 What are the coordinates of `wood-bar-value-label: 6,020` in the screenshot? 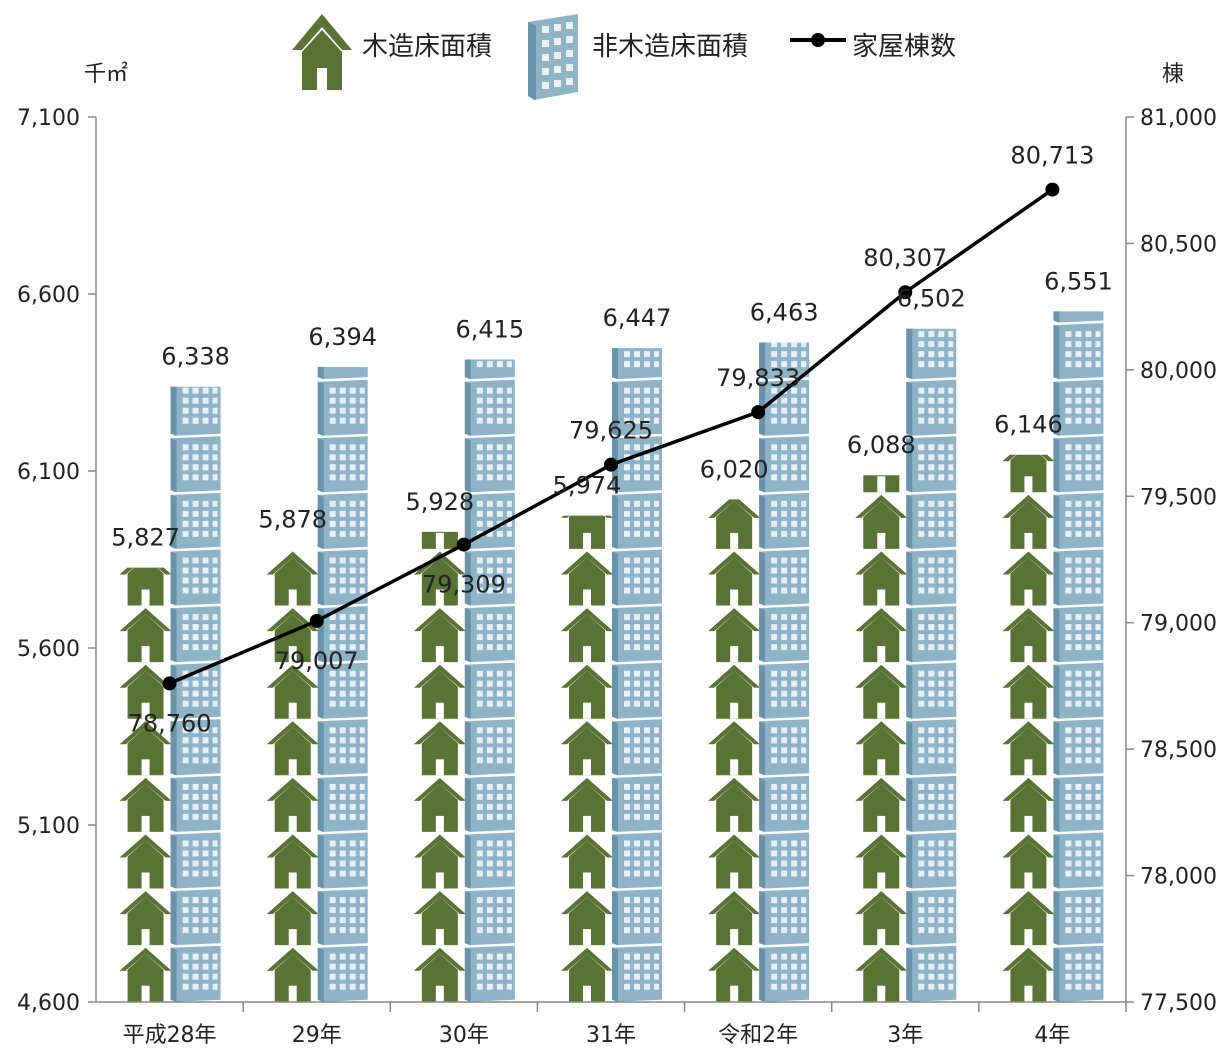 It's located at (734, 469).